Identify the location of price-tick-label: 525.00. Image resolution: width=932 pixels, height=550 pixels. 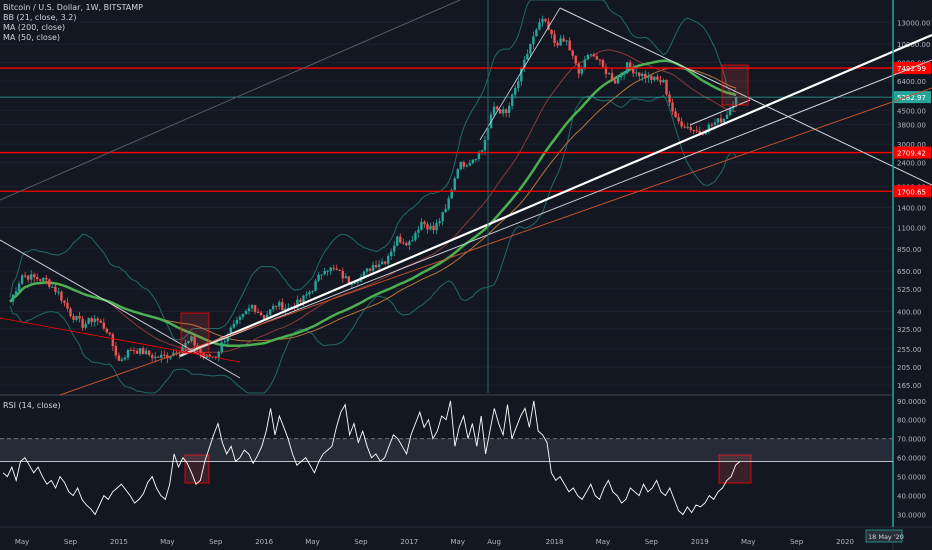
(909, 290).